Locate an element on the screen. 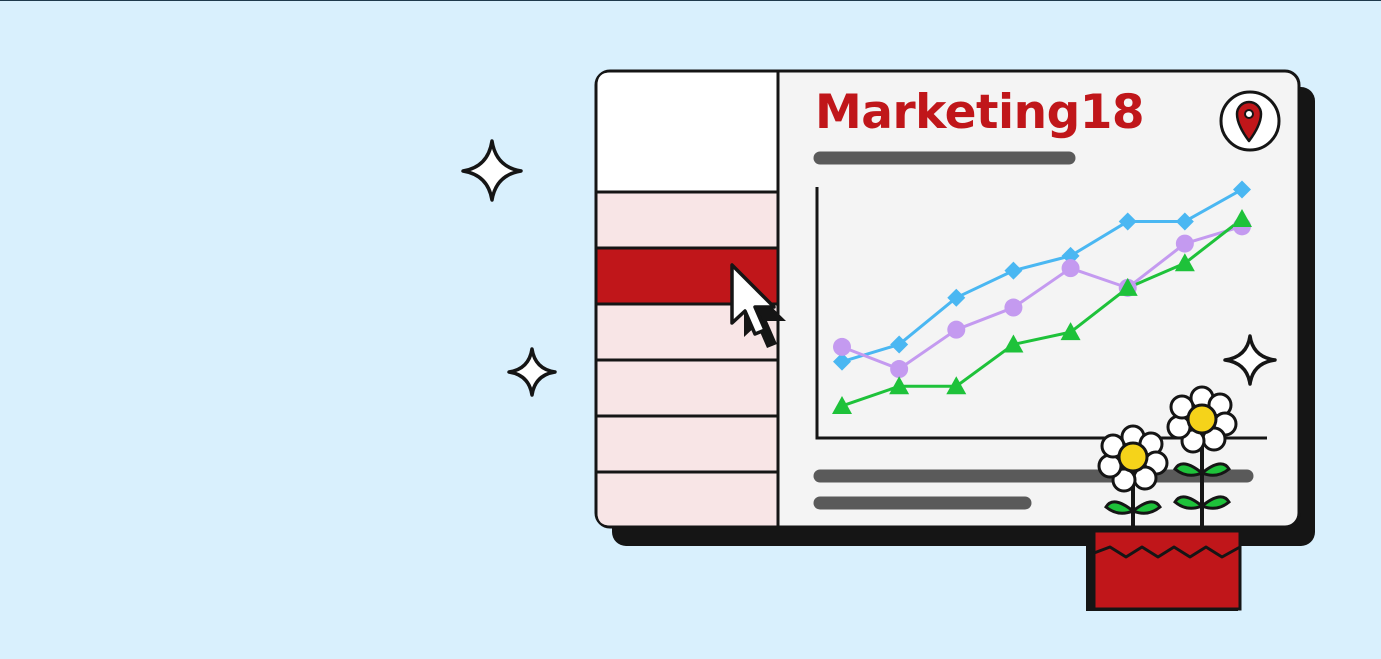  flower-pot is located at coordinates (1164, 570).